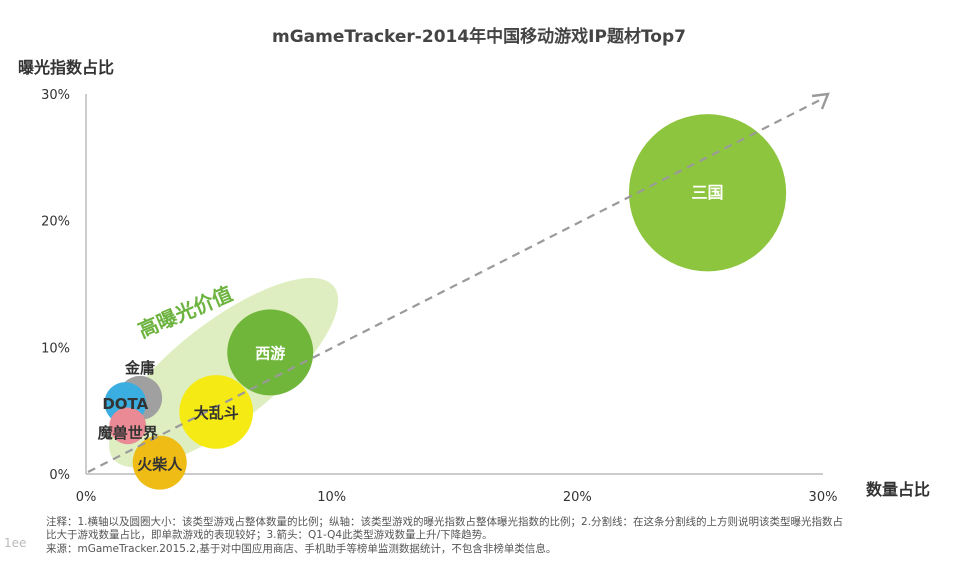 Image resolution: width=958 pixels, height=565 pixels. What do you see at coordinates (59, 475) in the screenshot?
I see `y-tick-label: 0%` at bounding box center [59, 475].